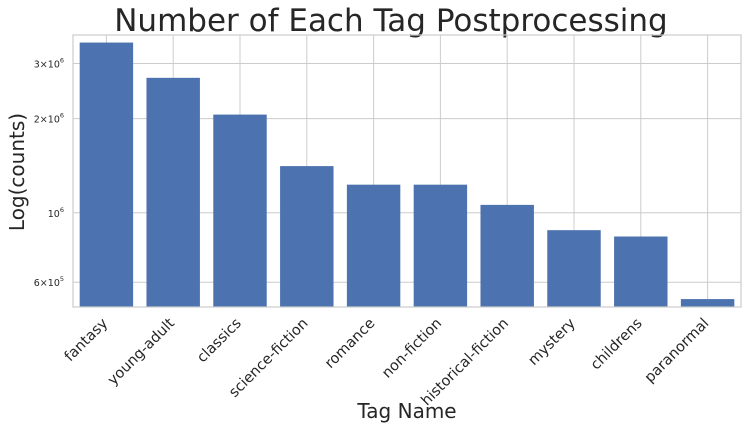 The height and width of the screenshot is (429, 748). I want to click on bar-historical-fiction, so click(507, 255).